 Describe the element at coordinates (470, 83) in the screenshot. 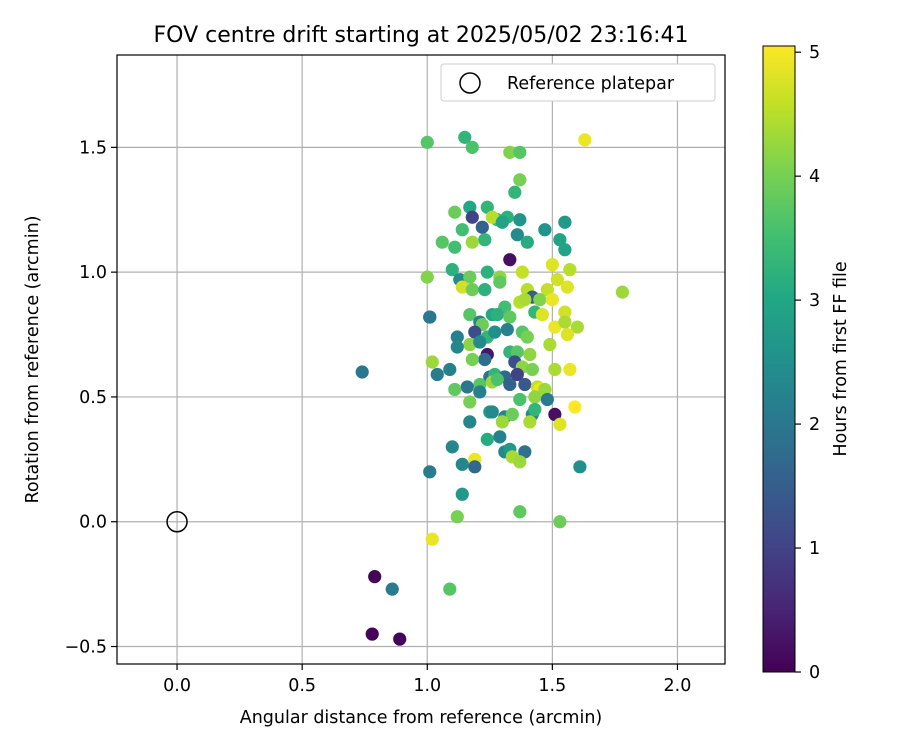

I see `legend-reference-marker` at that location.